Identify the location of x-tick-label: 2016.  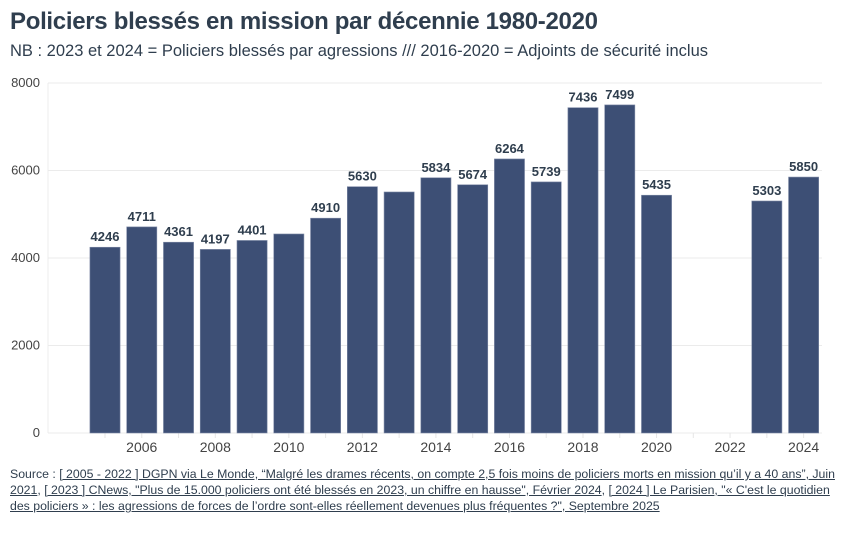
(509, 447).